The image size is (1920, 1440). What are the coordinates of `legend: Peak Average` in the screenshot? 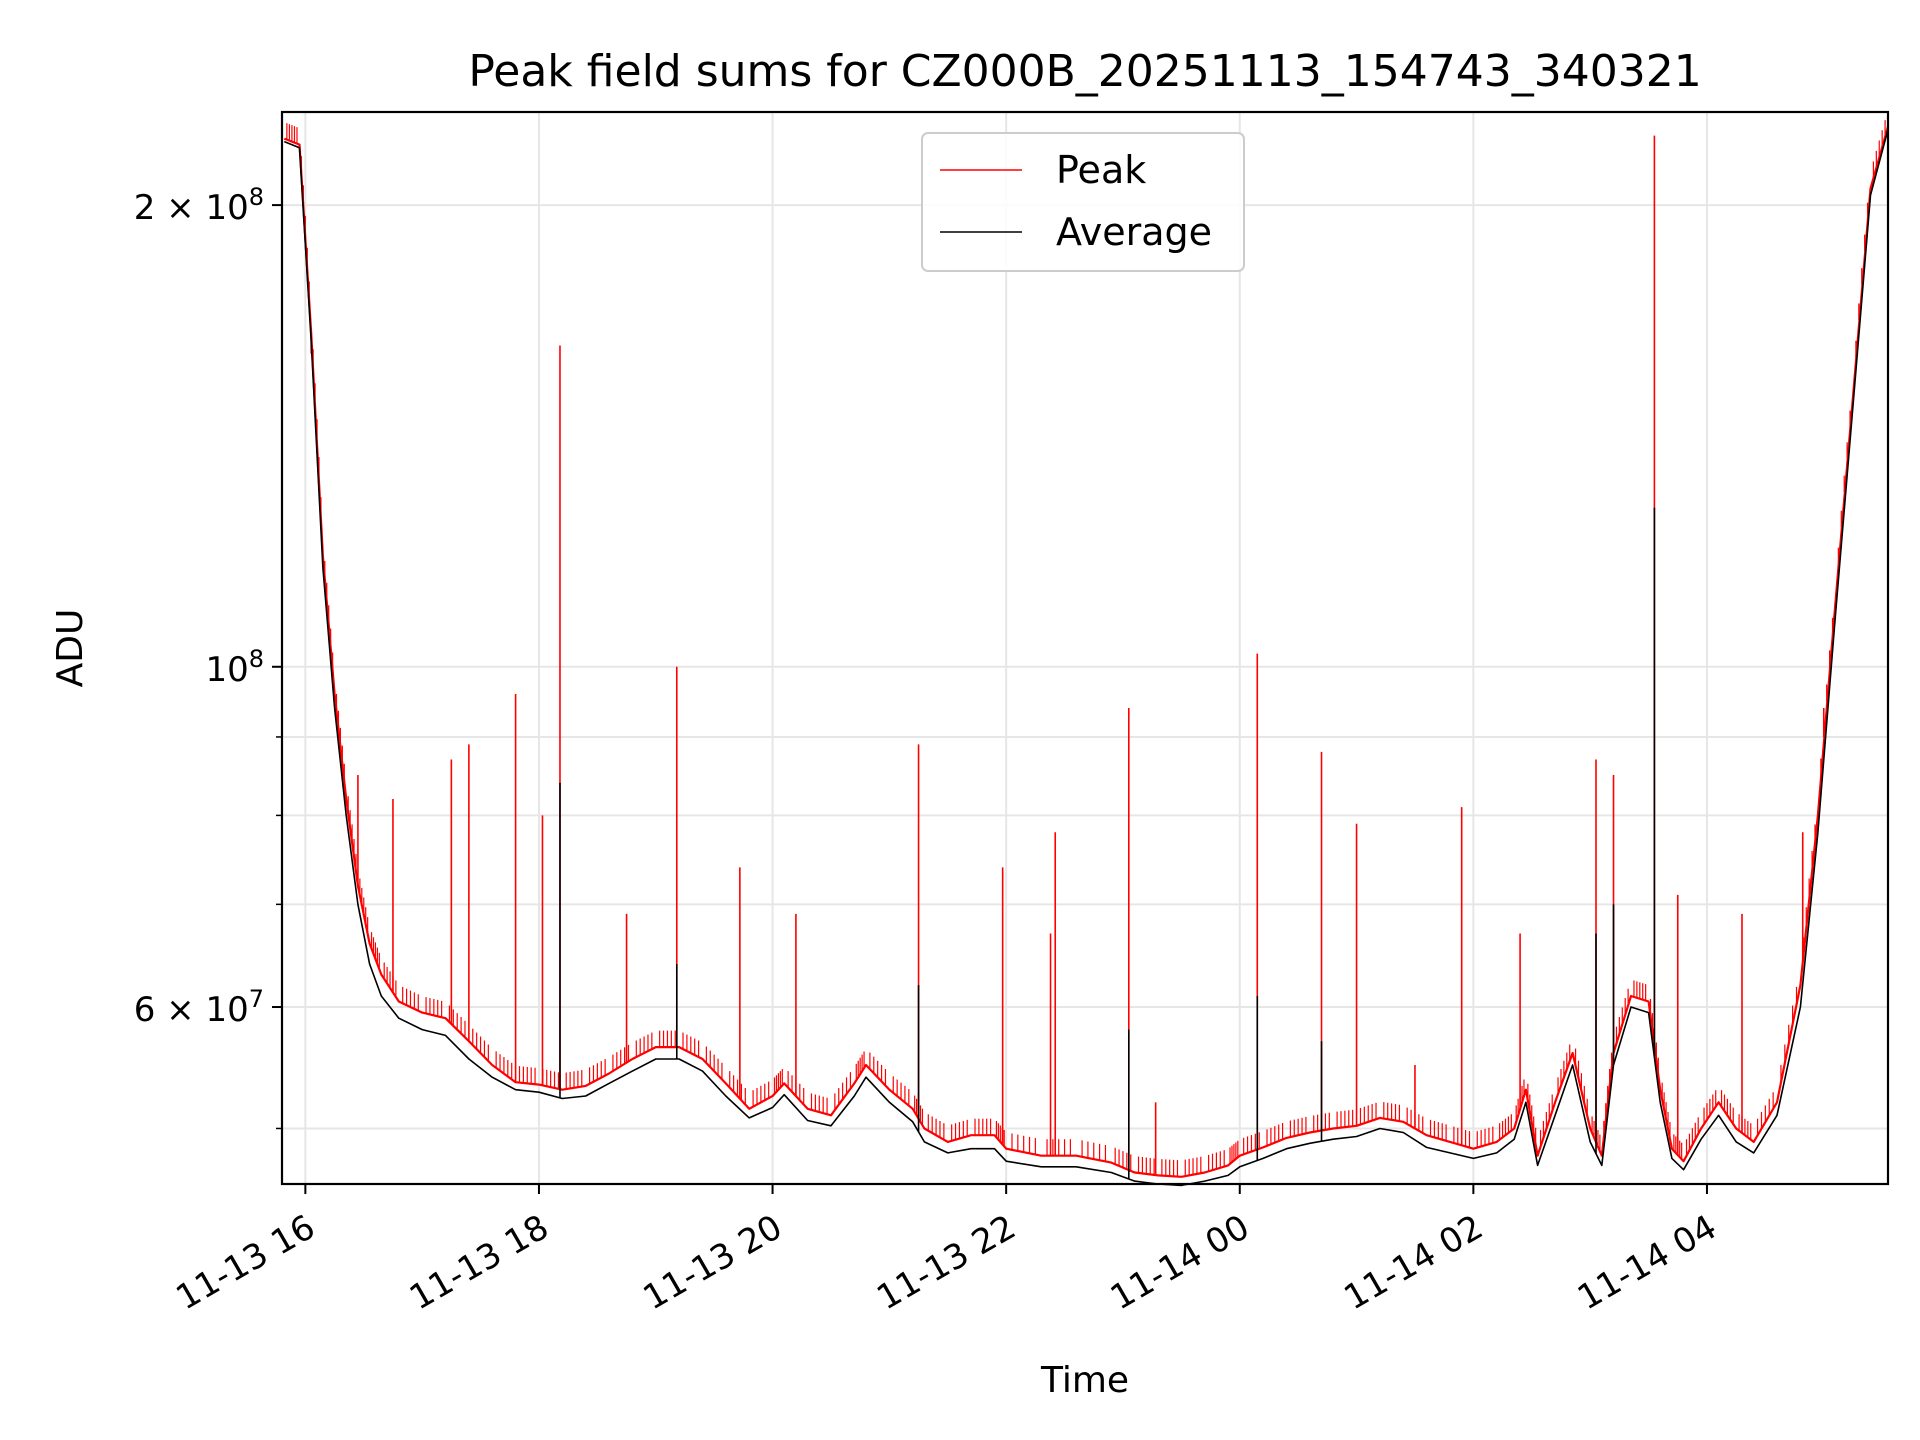 It's located at (1083, 202).